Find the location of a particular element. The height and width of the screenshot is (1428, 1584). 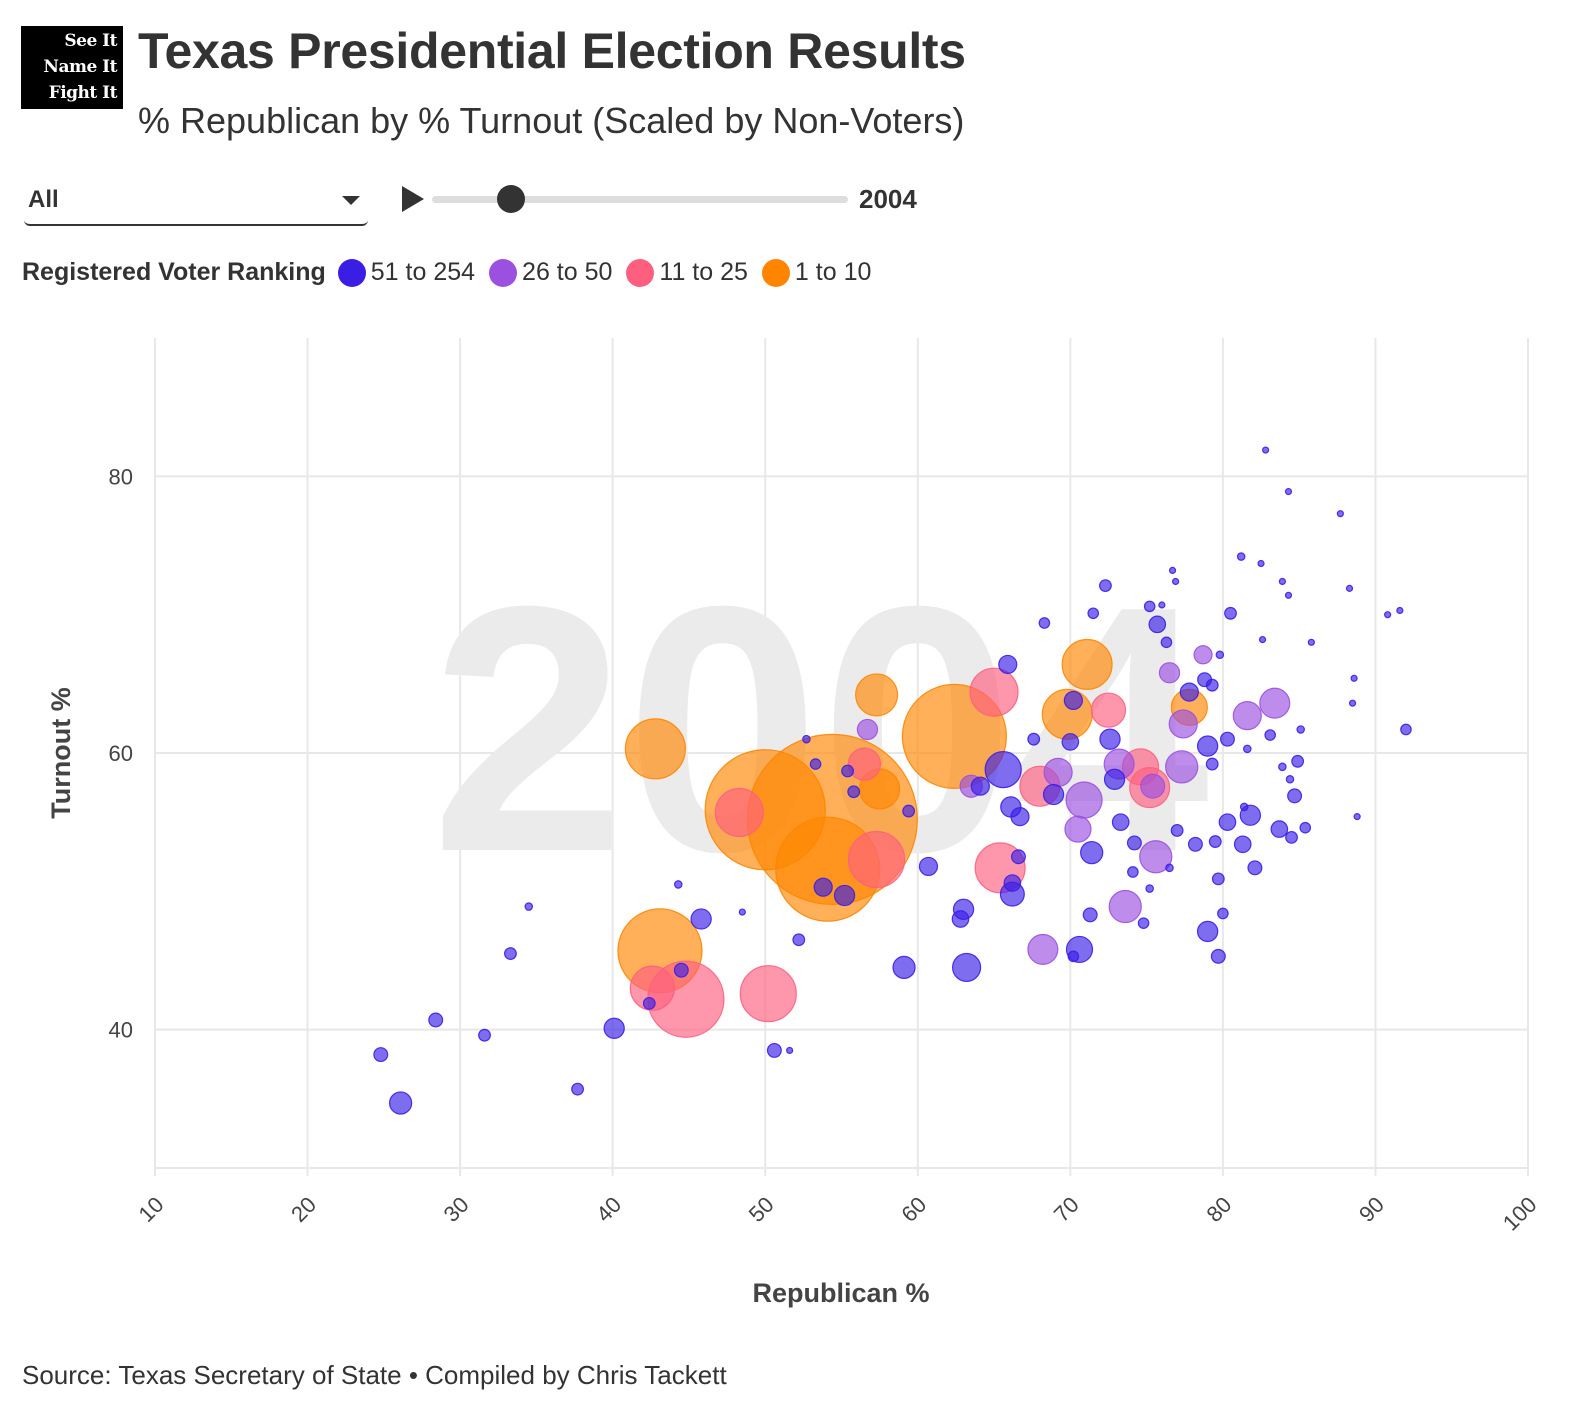

y-tick-label: 80 is located at coordinates (121, 476).